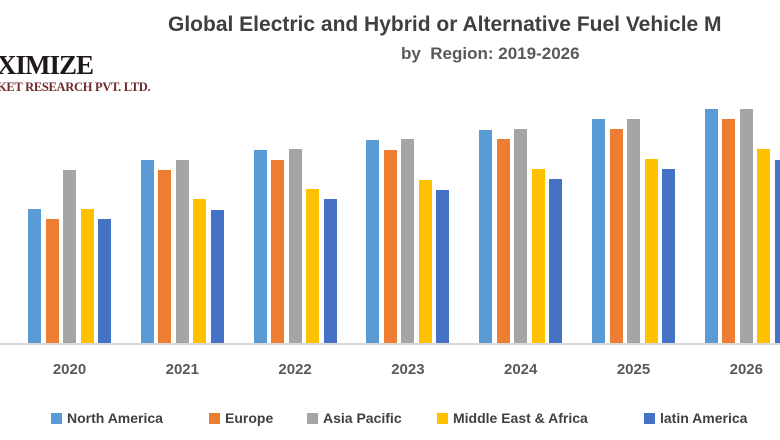  I want to click on legend-item-europe: Europe, so click(241, 418).